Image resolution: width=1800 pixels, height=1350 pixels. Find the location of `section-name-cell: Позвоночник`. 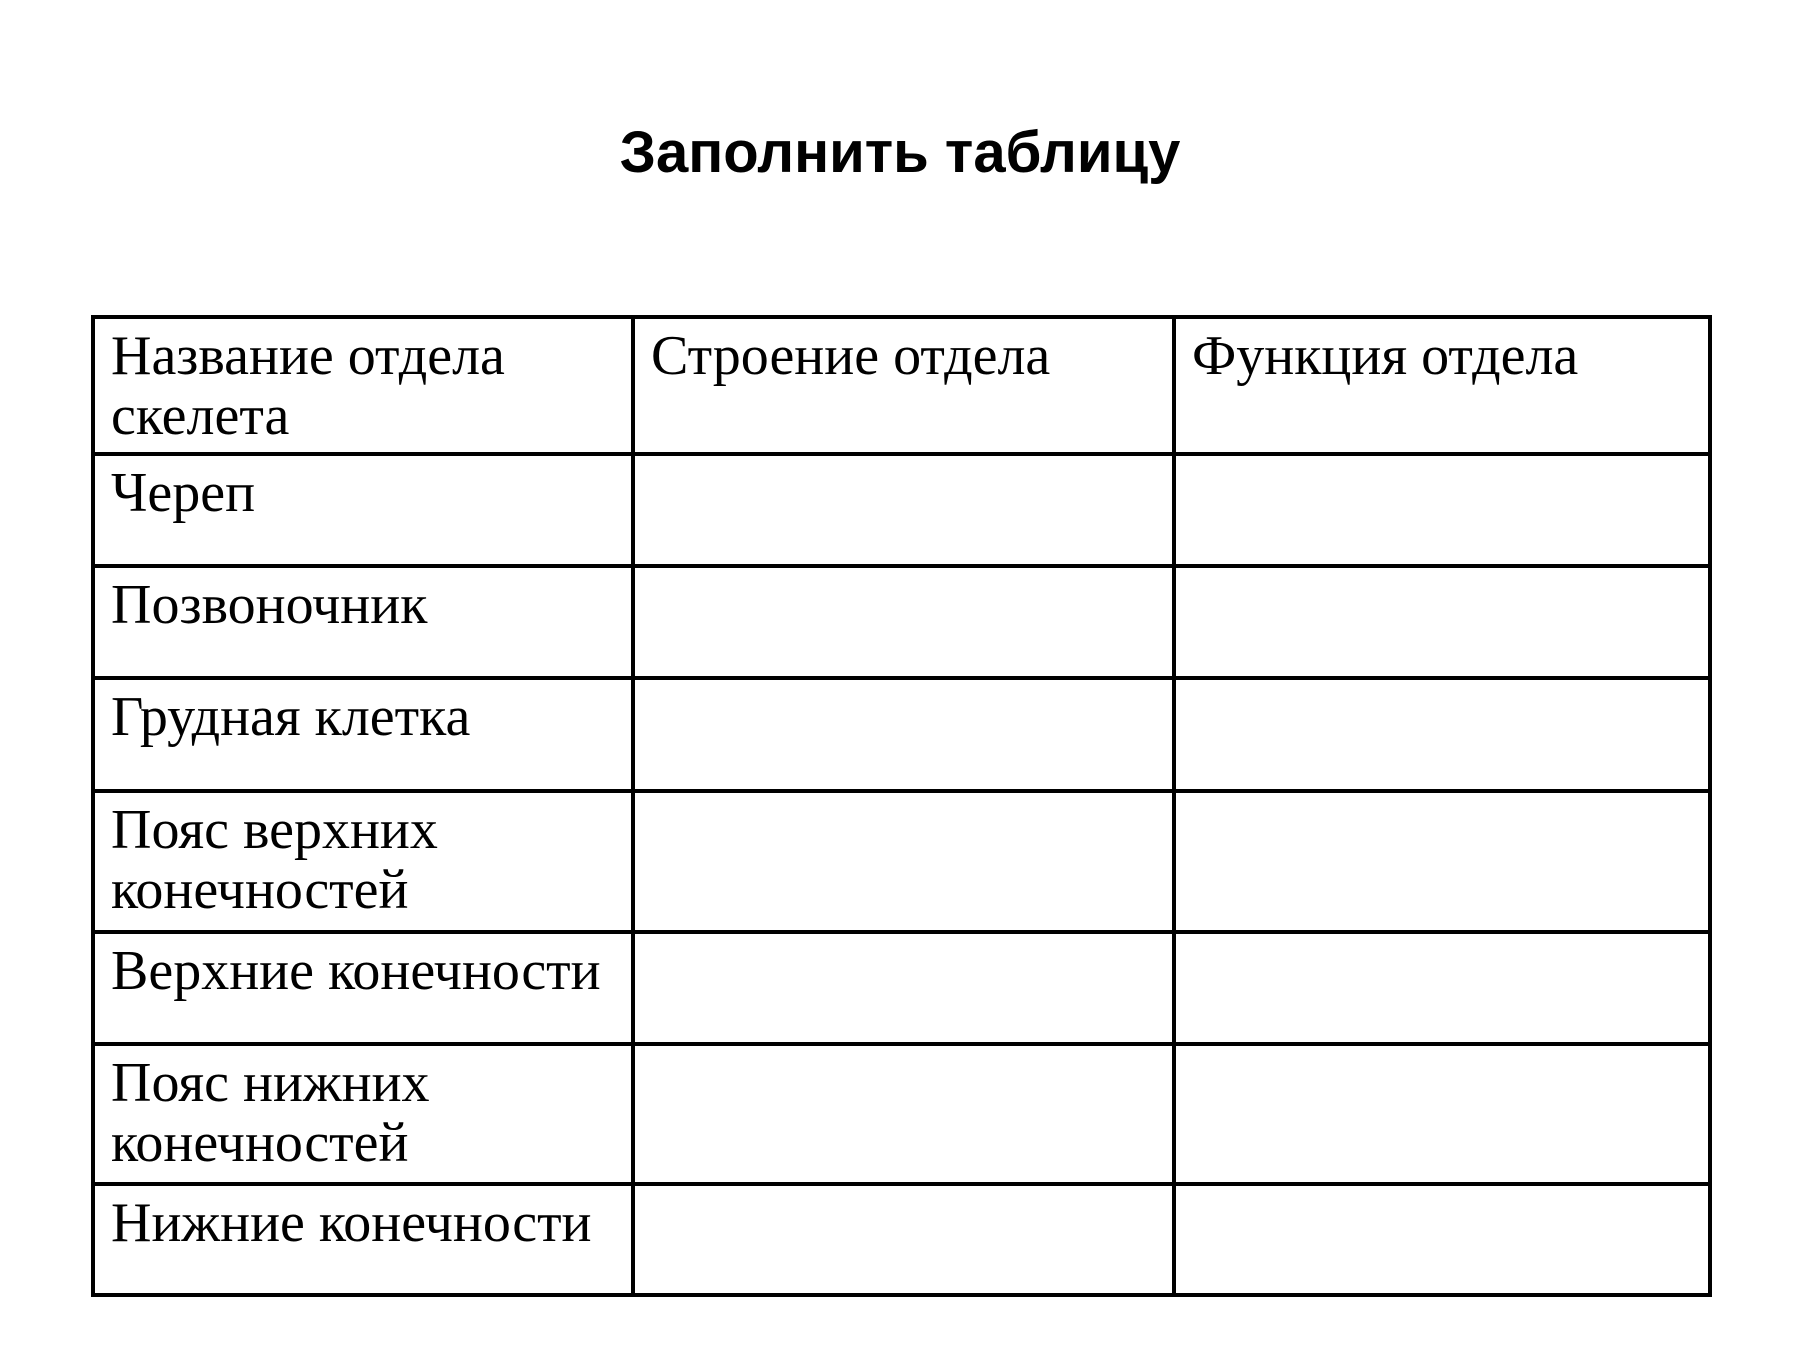

section-name-cell: Позвоночник is located at coordinates (363, 622).